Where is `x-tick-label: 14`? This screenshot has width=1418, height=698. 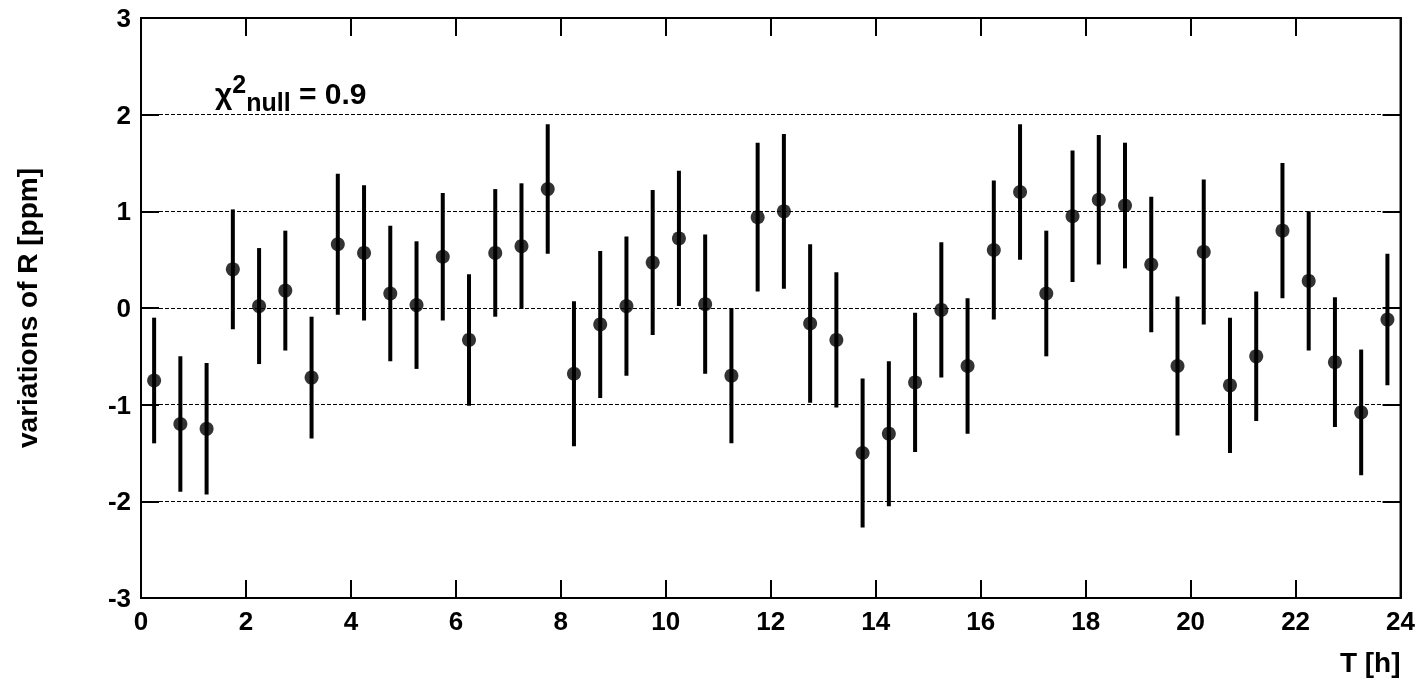 x-tick-label: 14 is located at coordinates (876, 621).